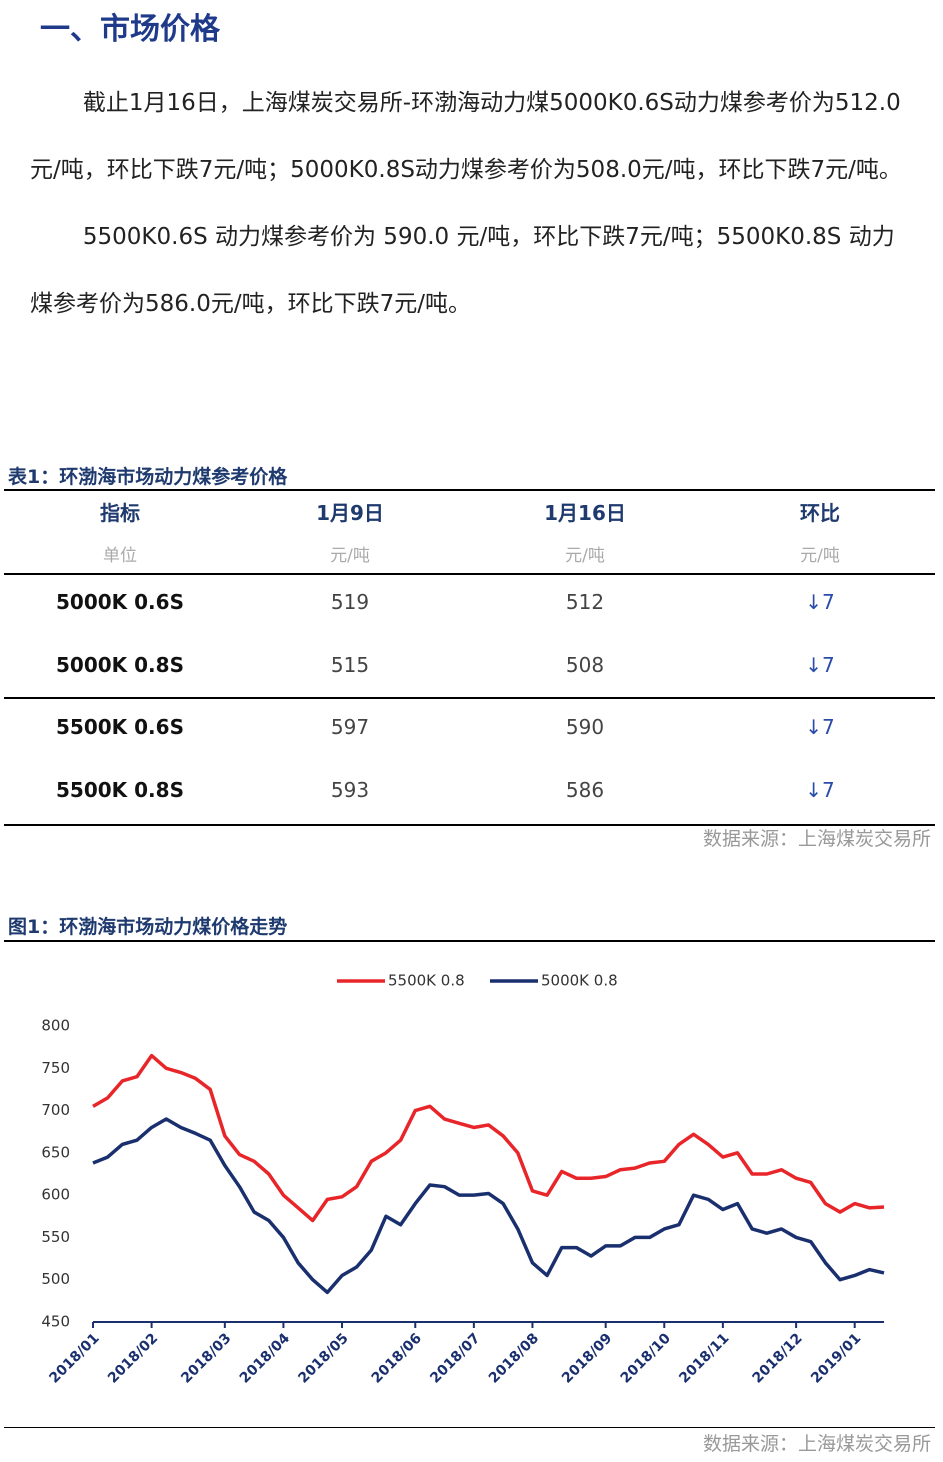  Describe the element at coordinates (323, 1358) in the screenshot. I see `x-tick-label: 2018/05` at that location.